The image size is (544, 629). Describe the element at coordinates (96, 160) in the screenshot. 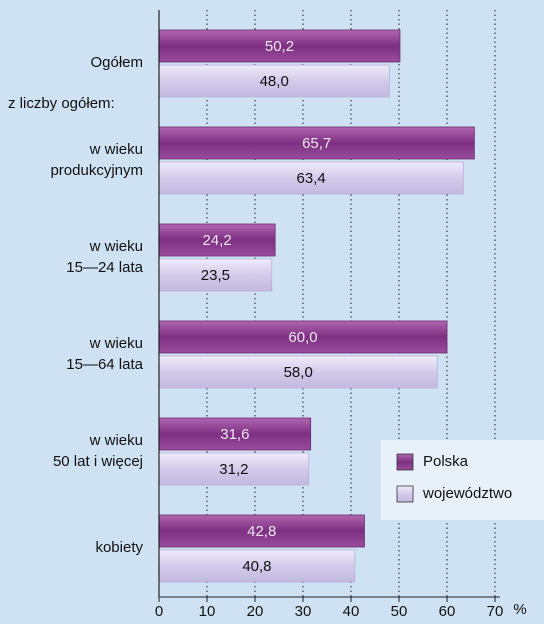

I see `category-label: w wieku produkcyjnym` at that location.